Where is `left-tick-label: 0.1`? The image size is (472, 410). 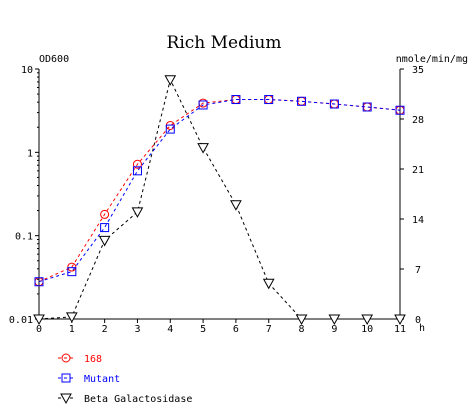 left-tick-label: 0.1 is located at coordinates (24, 237).